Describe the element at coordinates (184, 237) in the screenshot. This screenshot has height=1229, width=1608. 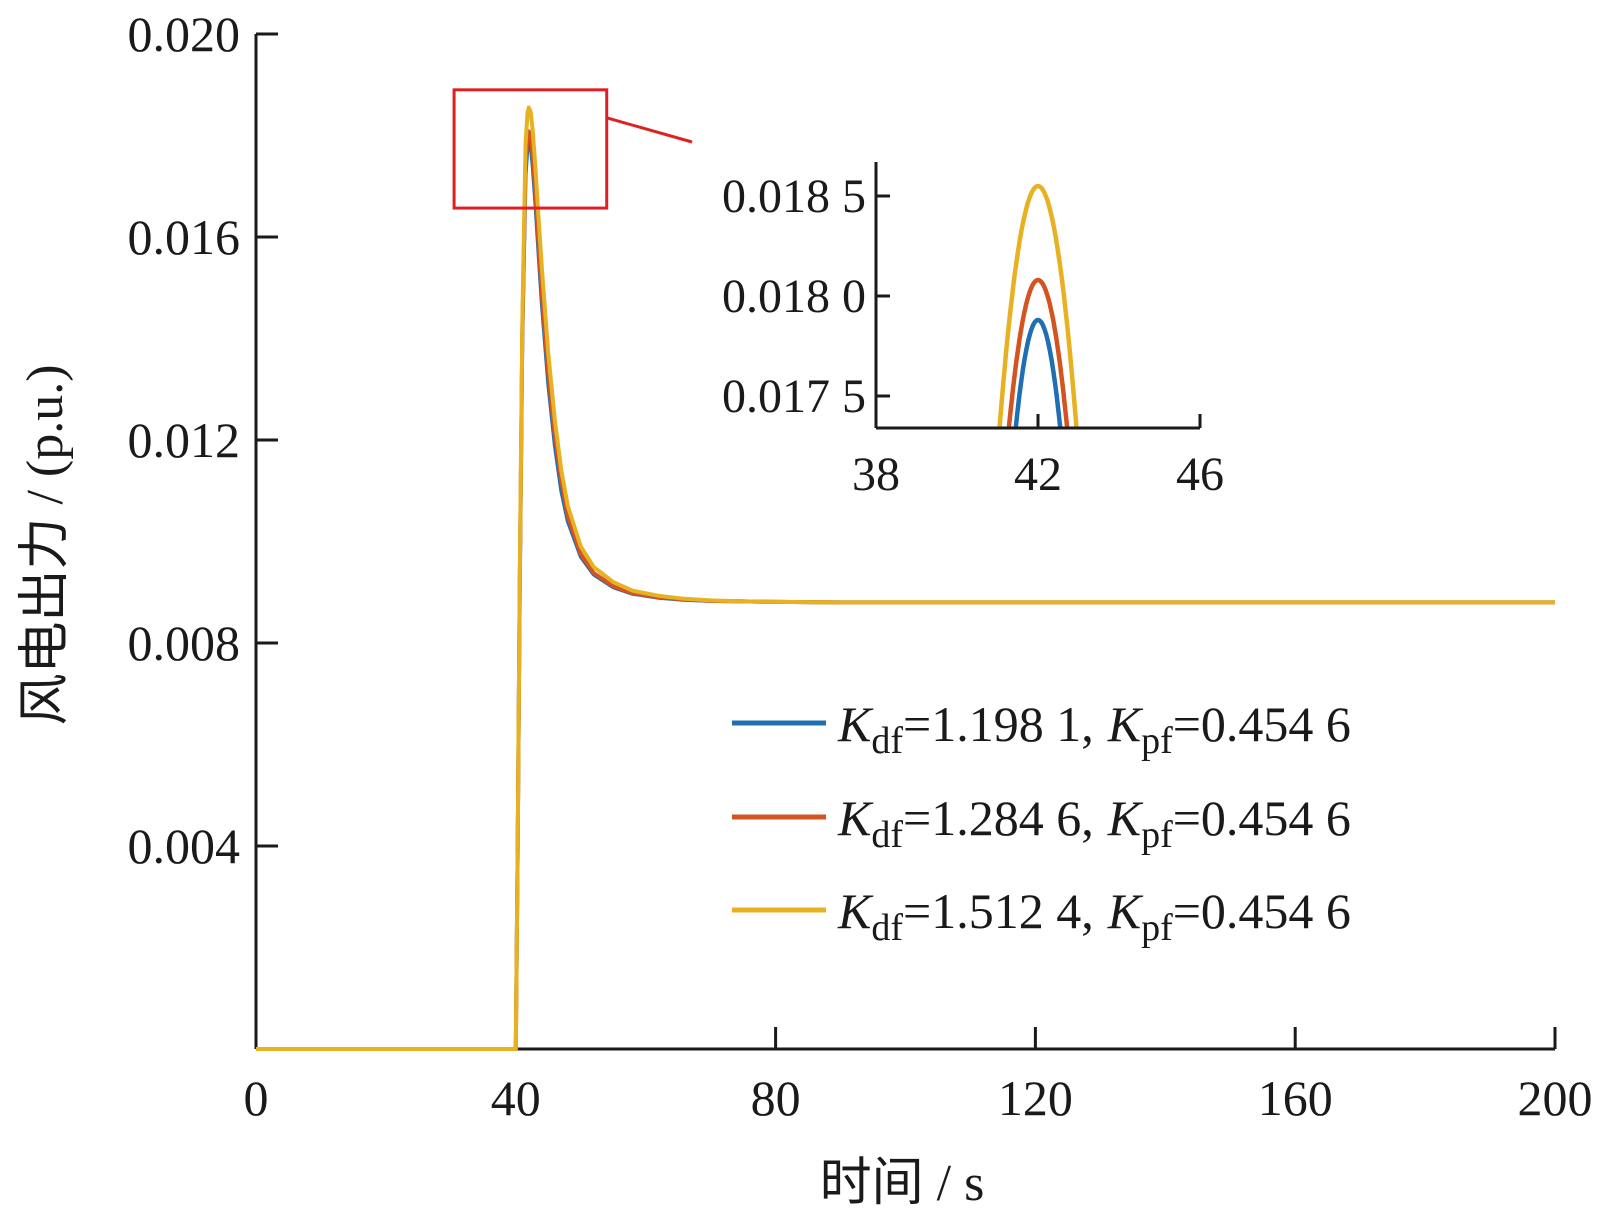
I see `y-tick-label: 0.016` at that location.